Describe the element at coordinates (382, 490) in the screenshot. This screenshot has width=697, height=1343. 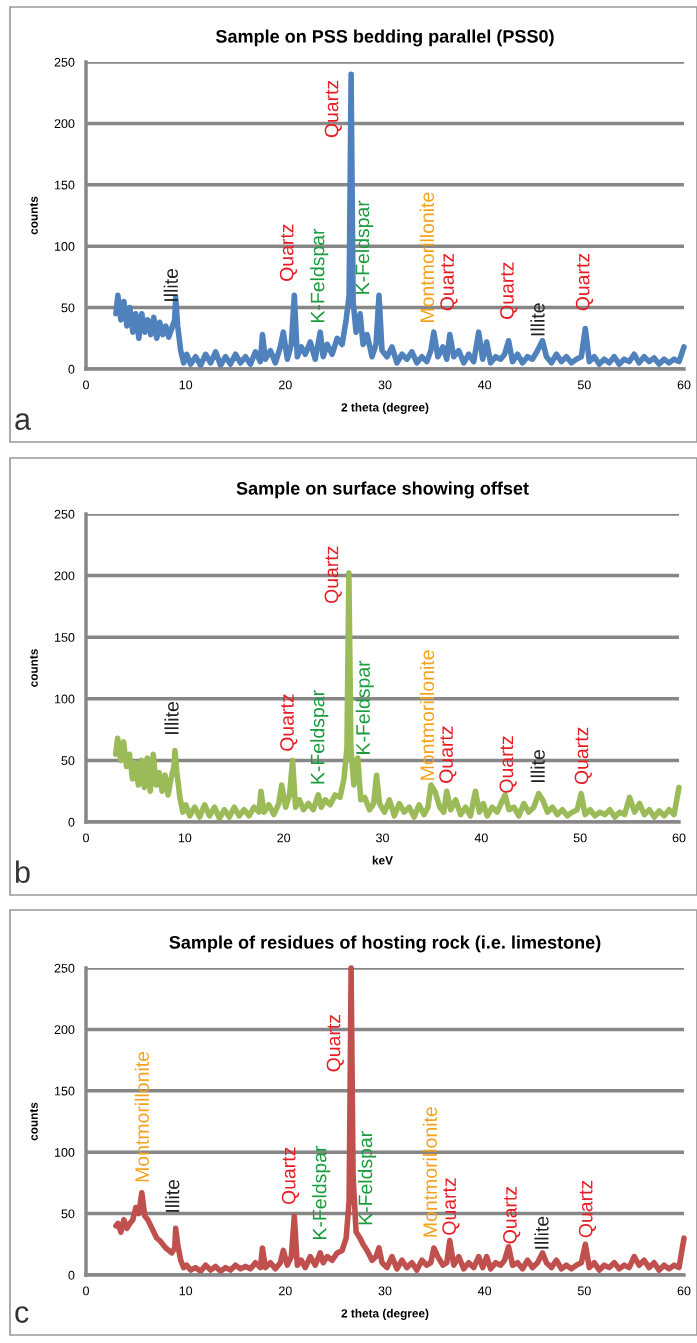
I see `chart-title: Sample on surface showing offset` at that location.